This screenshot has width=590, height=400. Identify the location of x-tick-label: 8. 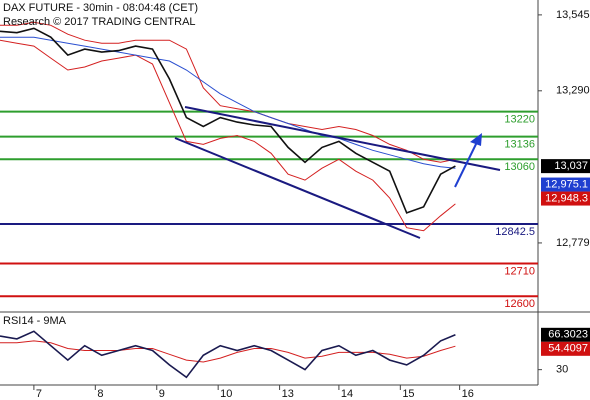
(100, 394).